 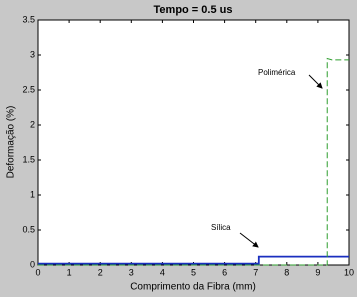 What do you see at coordinates (100, 272) in the screenshot?
I see `x-tick-label: 2` at bounding box center [100, 272].